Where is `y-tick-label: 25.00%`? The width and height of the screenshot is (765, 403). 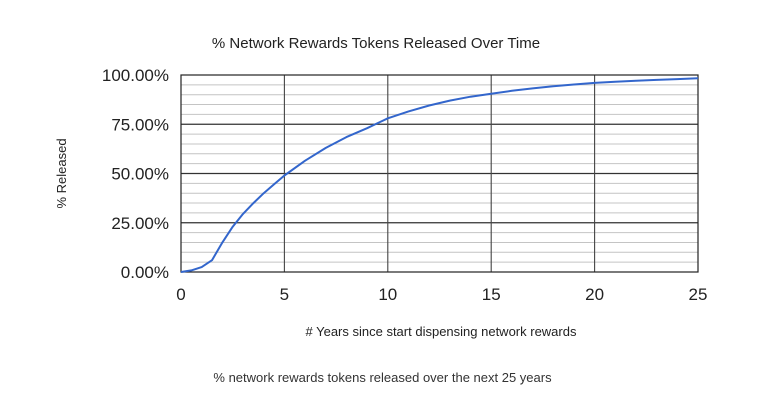 y-tick-label: 25.00% is located at coordinates (140, 223).